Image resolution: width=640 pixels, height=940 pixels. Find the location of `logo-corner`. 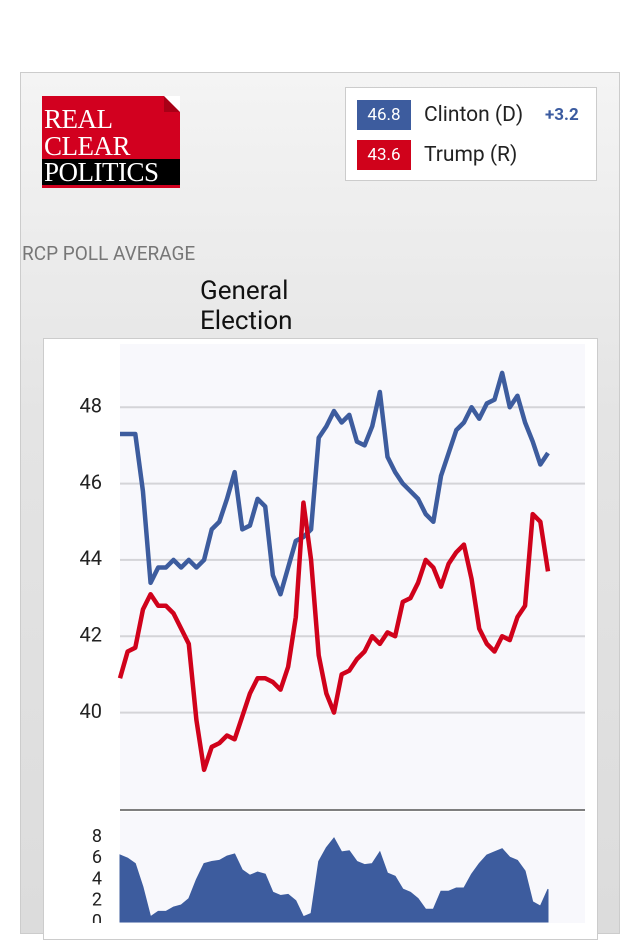

logo-corner is located at coordinates (172, 104).